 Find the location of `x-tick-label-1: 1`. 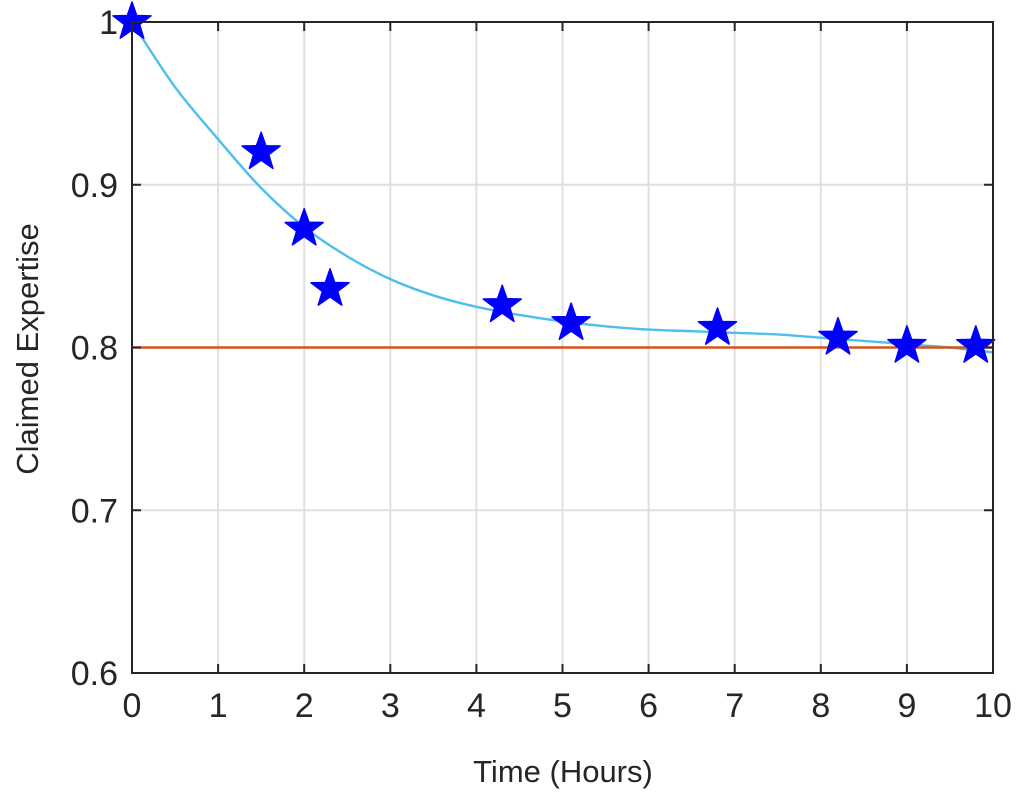

x-tick-label-1: 1 is located at coordinates (218, 706).